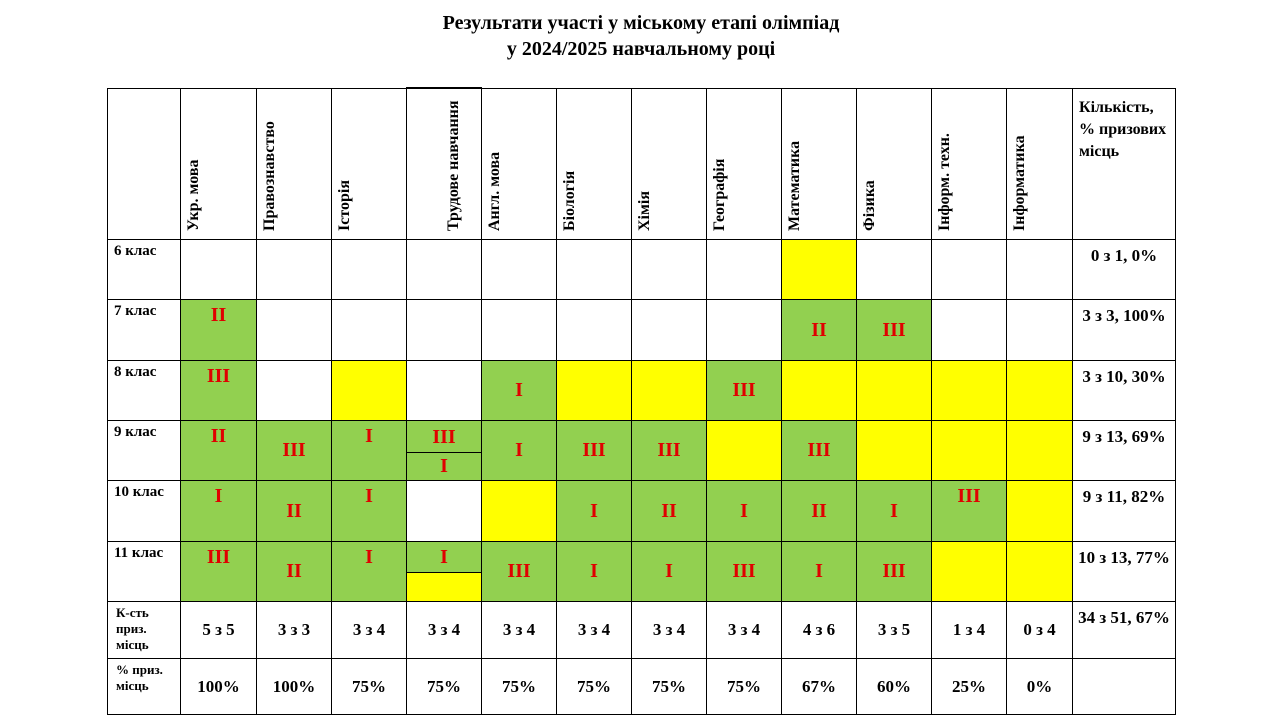 Image resolution: width=1282 pixels, height=719 pixels. I want to click on grade-total: 9 з 11, 82%, so click(1124, 511).